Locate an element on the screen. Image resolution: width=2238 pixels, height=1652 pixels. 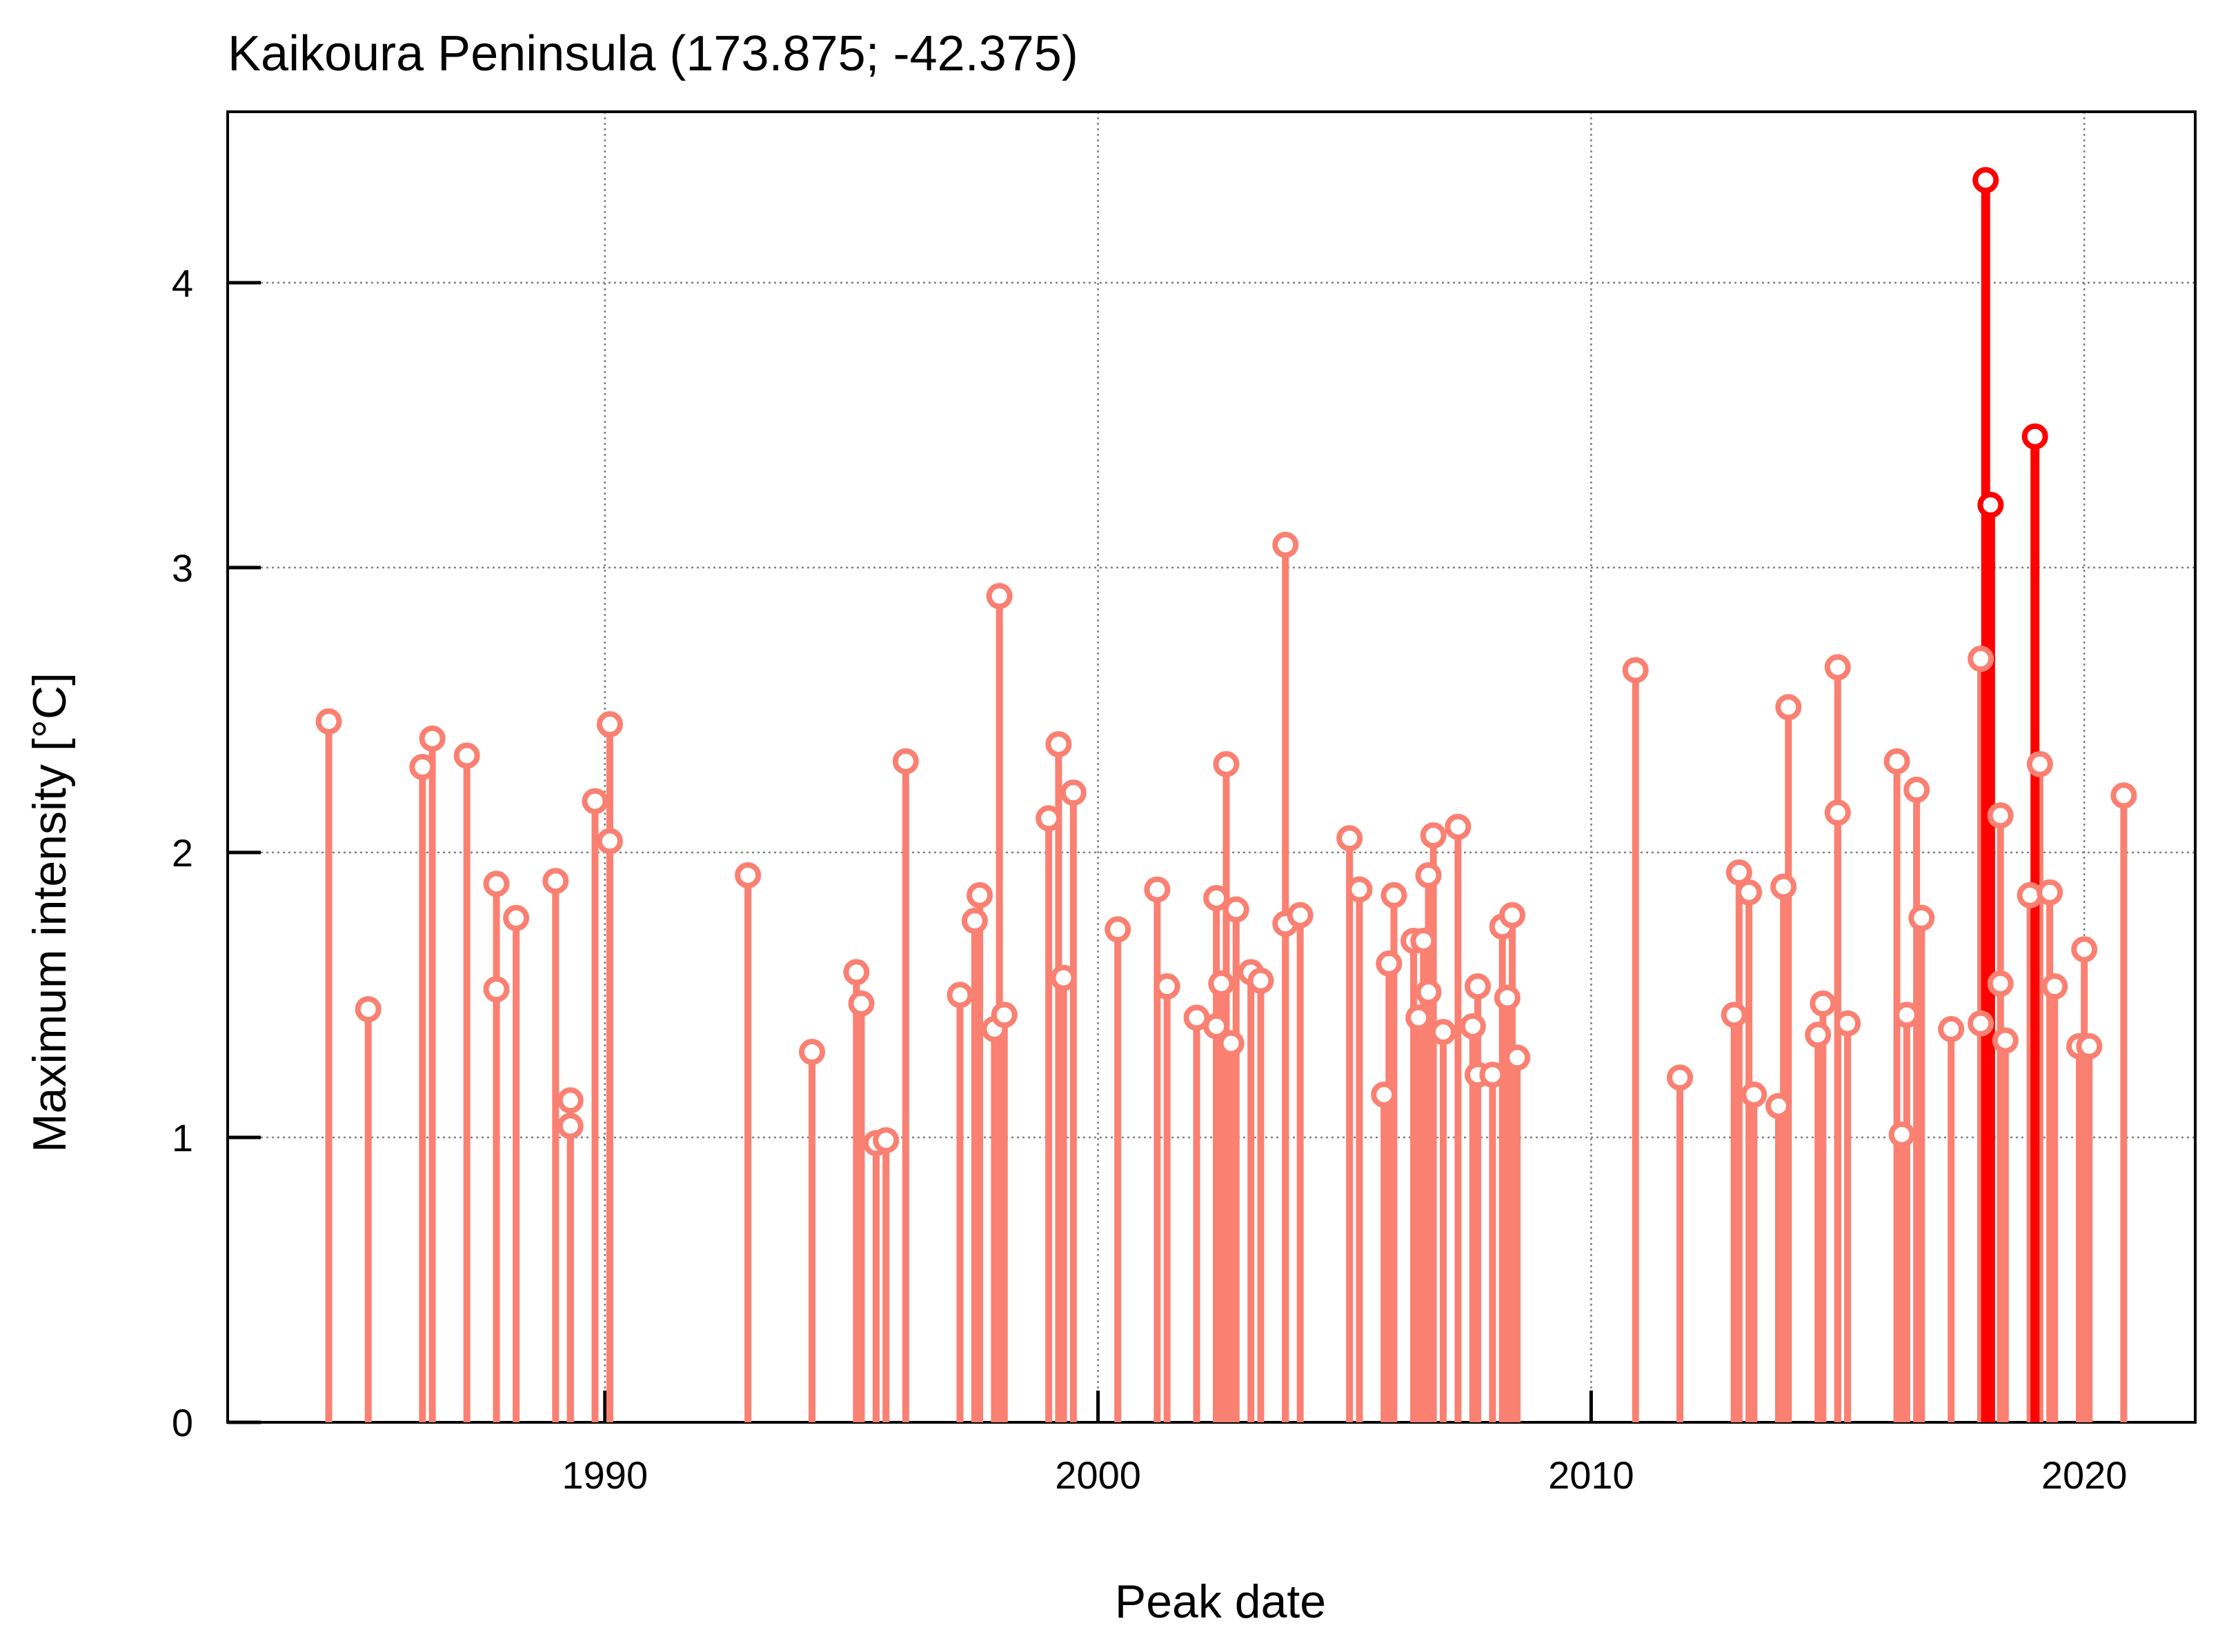
y-axis-label: Maximum intensity [°C] is located at coordinates (49, 913).